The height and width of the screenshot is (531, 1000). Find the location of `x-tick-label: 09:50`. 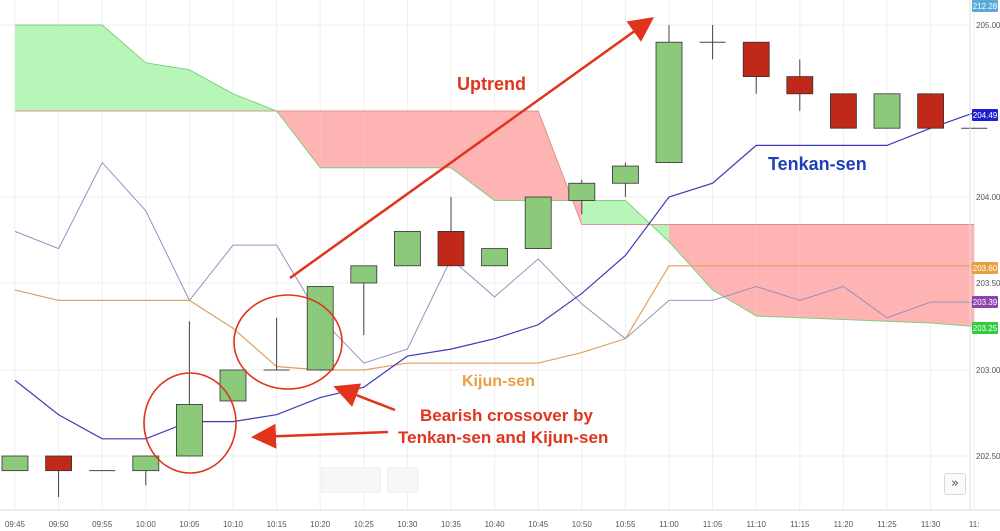

x-tick-label: 09:50 is located at coordinates (59, 524).